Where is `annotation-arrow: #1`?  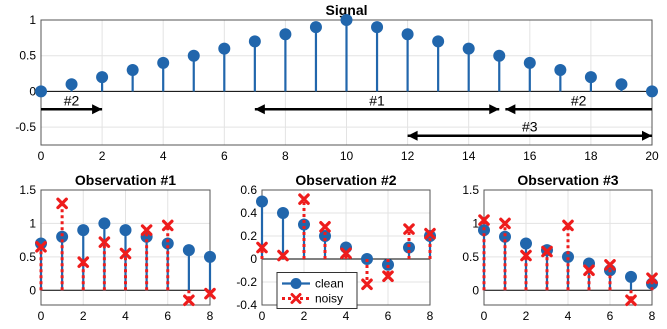 annotation-arrow: #1 is located at coordinates (377, 103).